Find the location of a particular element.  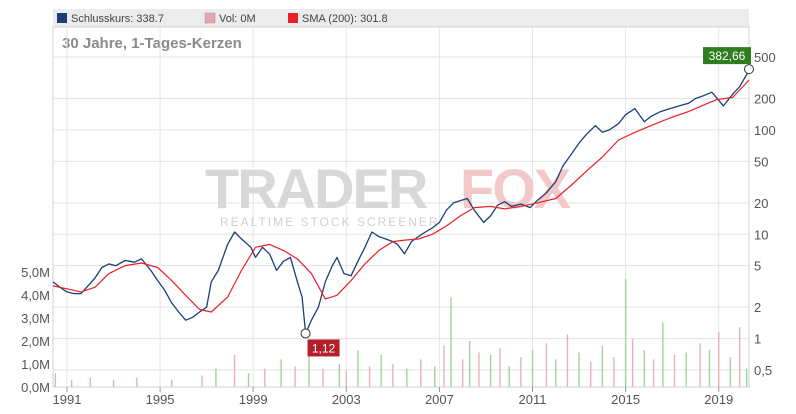

legend-bar is located at coordinates (401, 18).